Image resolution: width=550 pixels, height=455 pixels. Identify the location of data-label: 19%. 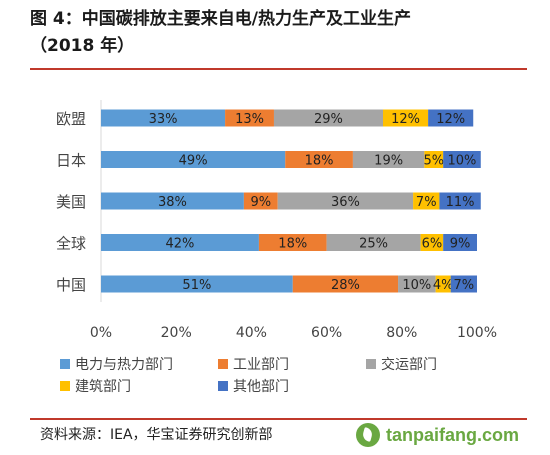
(388, 161).